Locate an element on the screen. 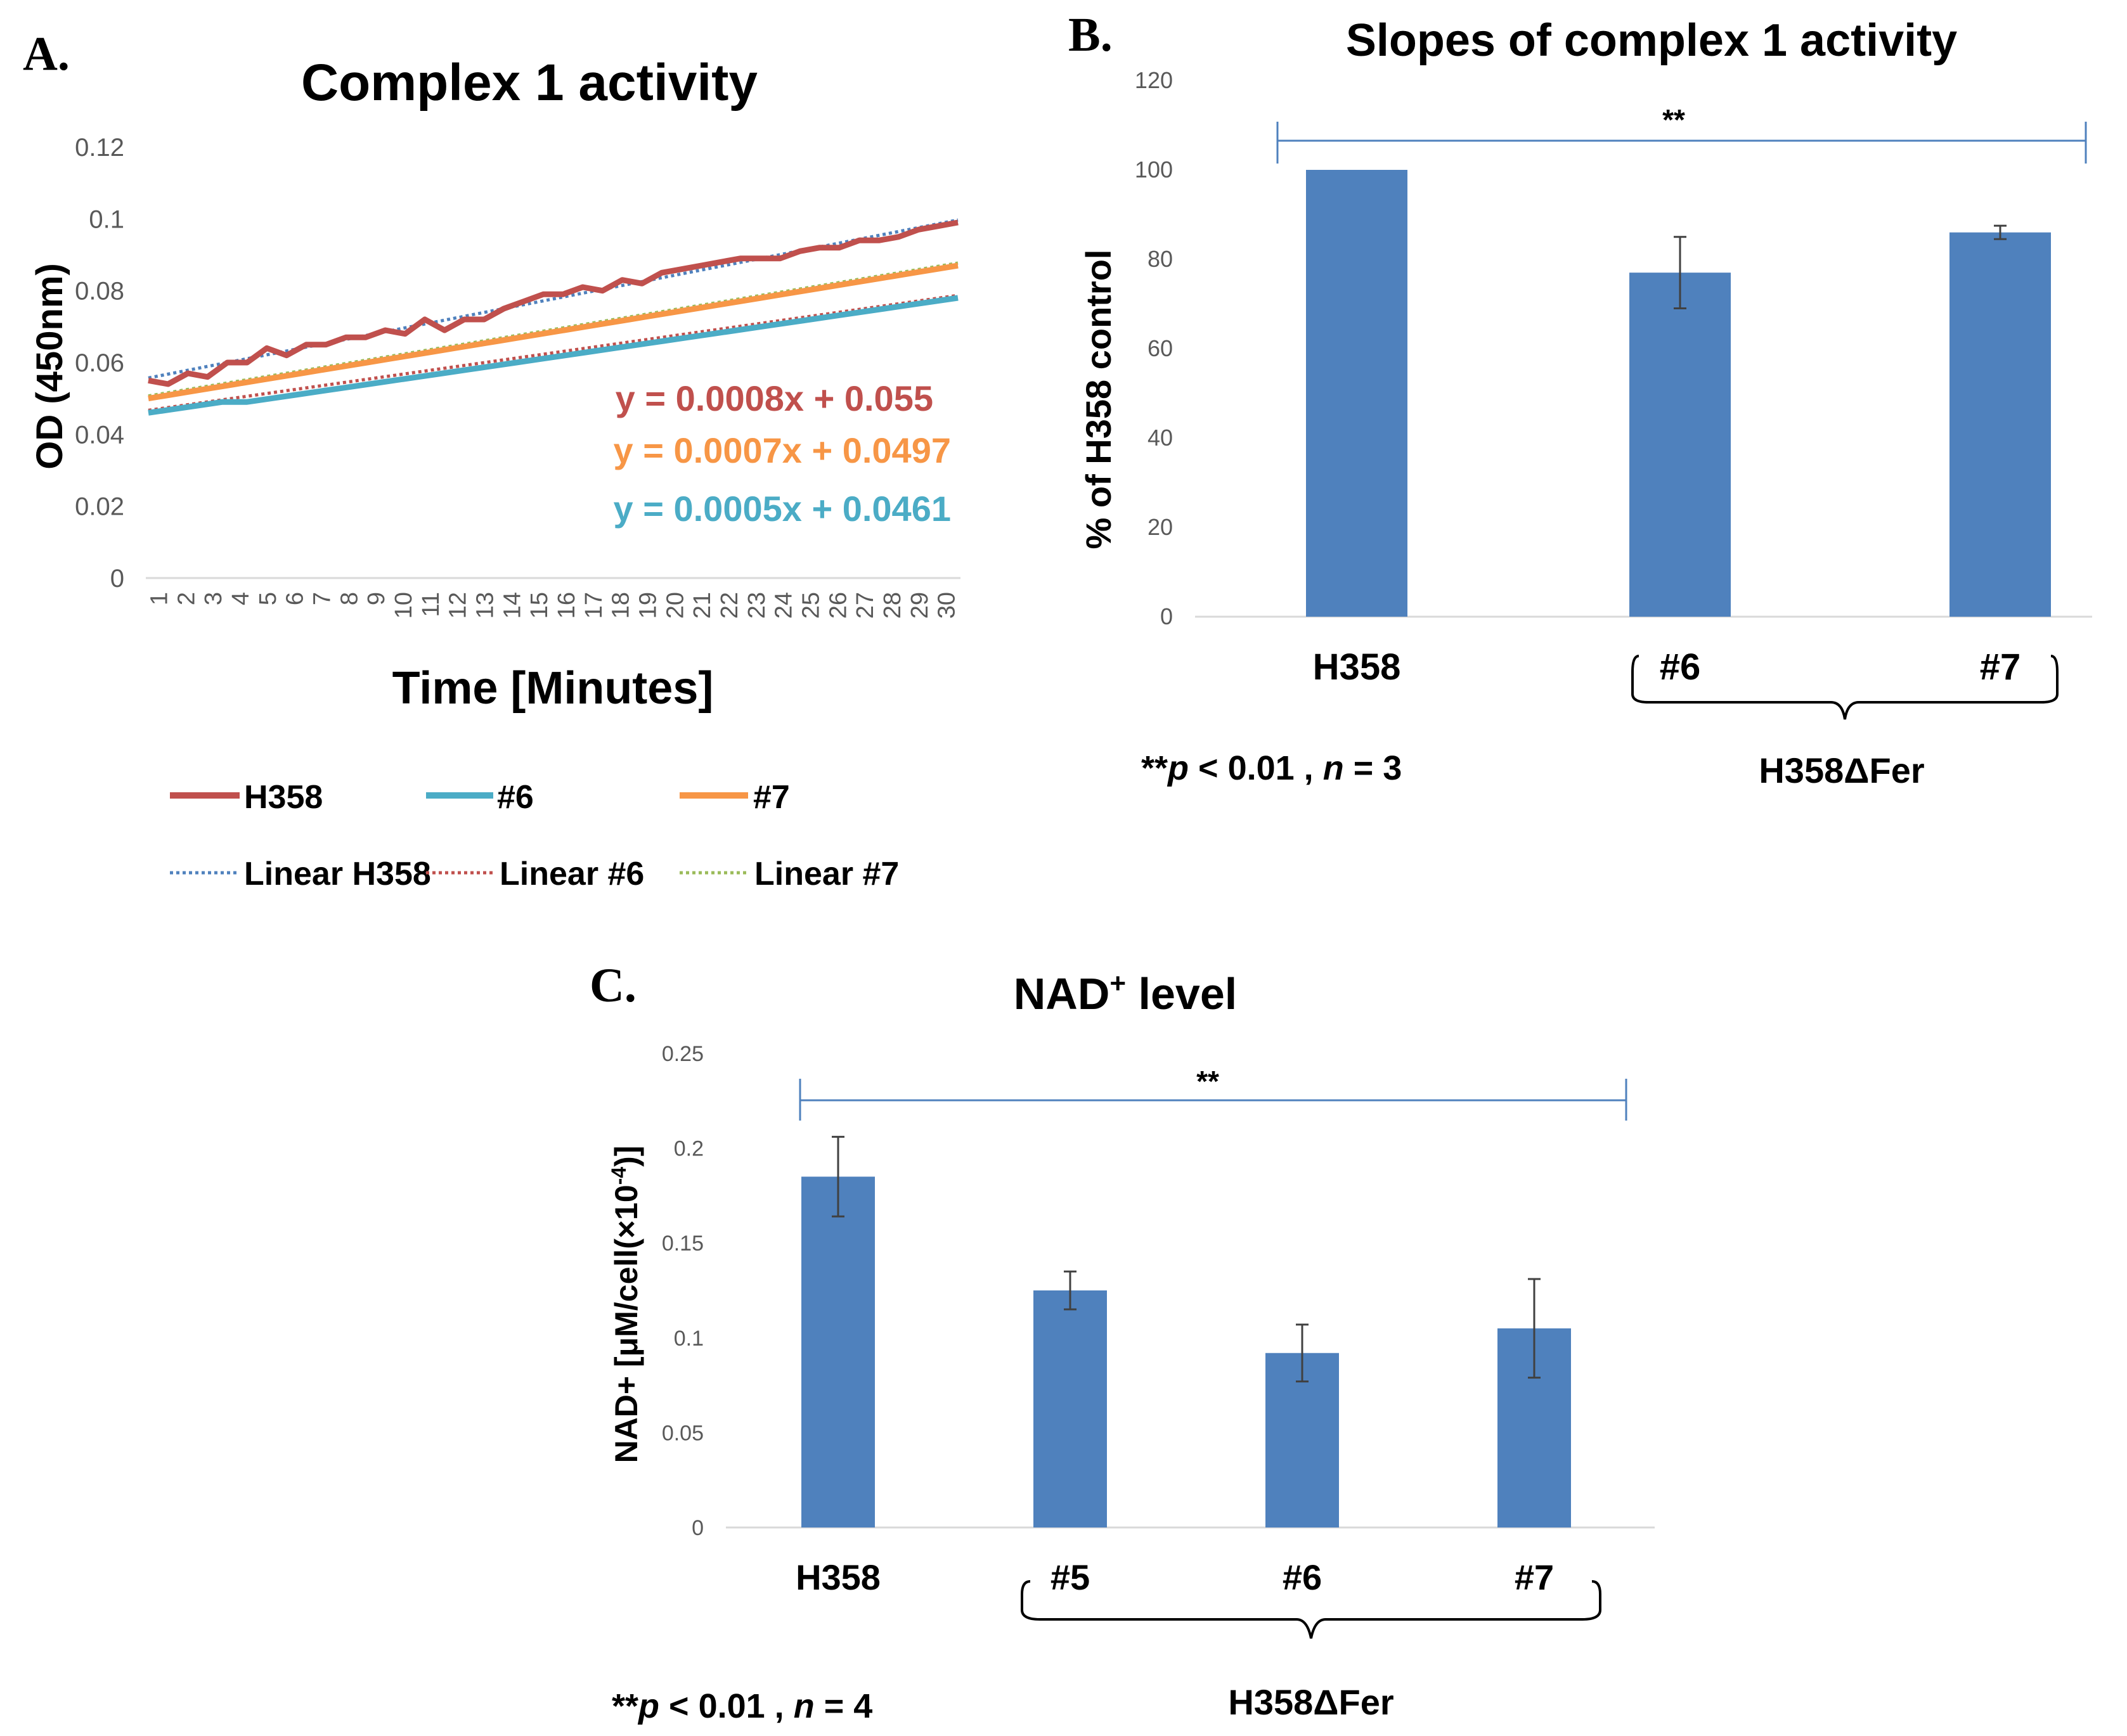 This screenshot has height=1736, width=2127. eq-6: y = 0.0005x + 0.0461 is located at coordinates (783, 509).